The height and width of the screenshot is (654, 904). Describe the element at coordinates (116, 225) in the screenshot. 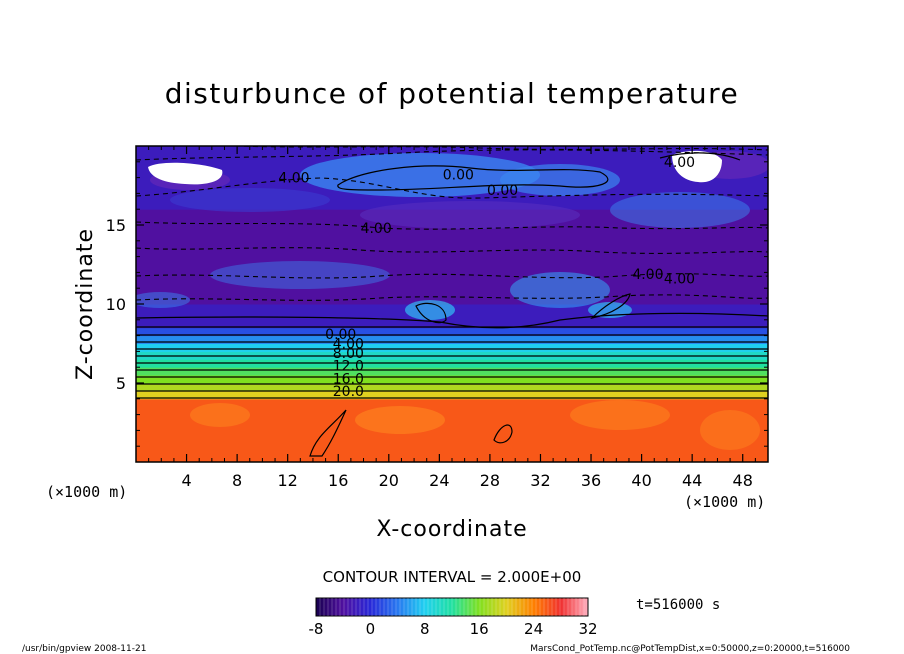

I see `y-tick-label: 15` at that location.